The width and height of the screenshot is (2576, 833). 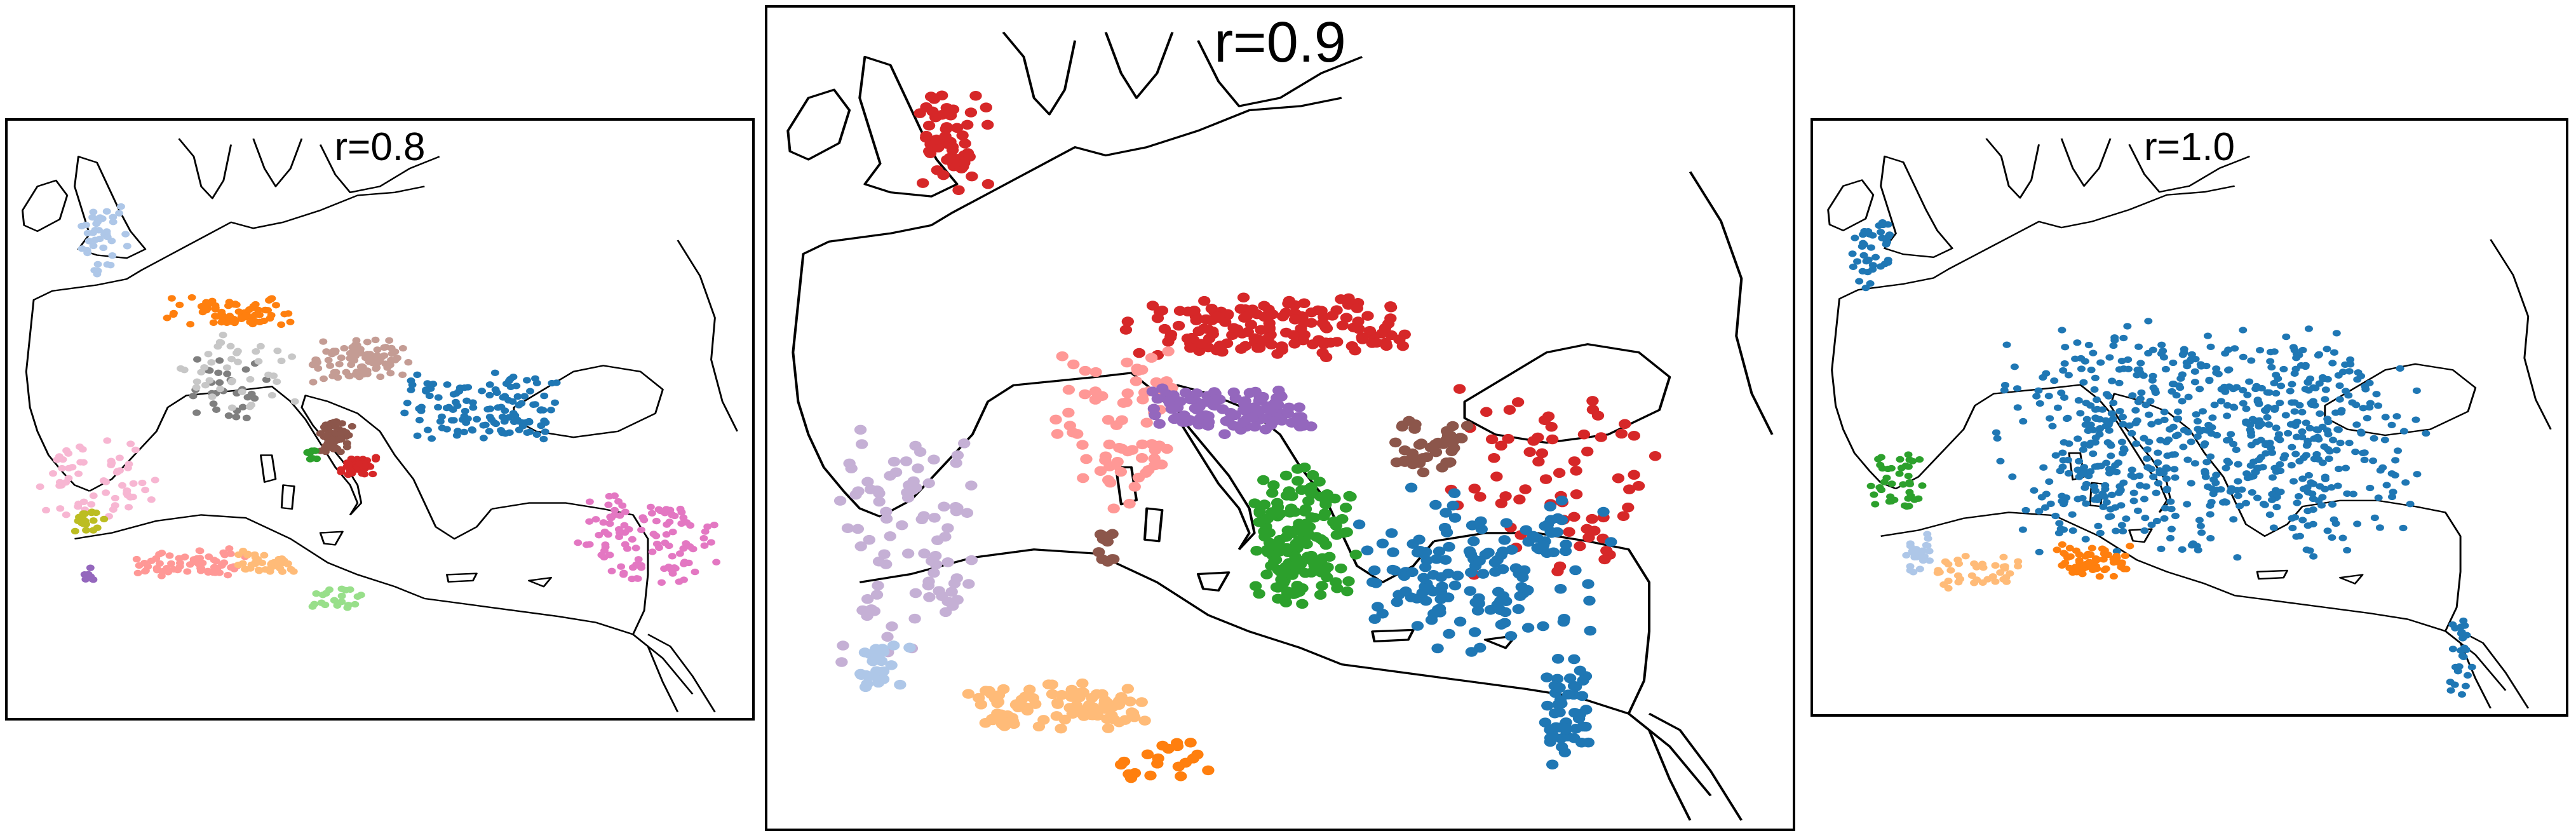 What do you see at coordinates (1233, 426) in the screenshot?
I see `site-point-purple` at bounding box center [1233, 426].